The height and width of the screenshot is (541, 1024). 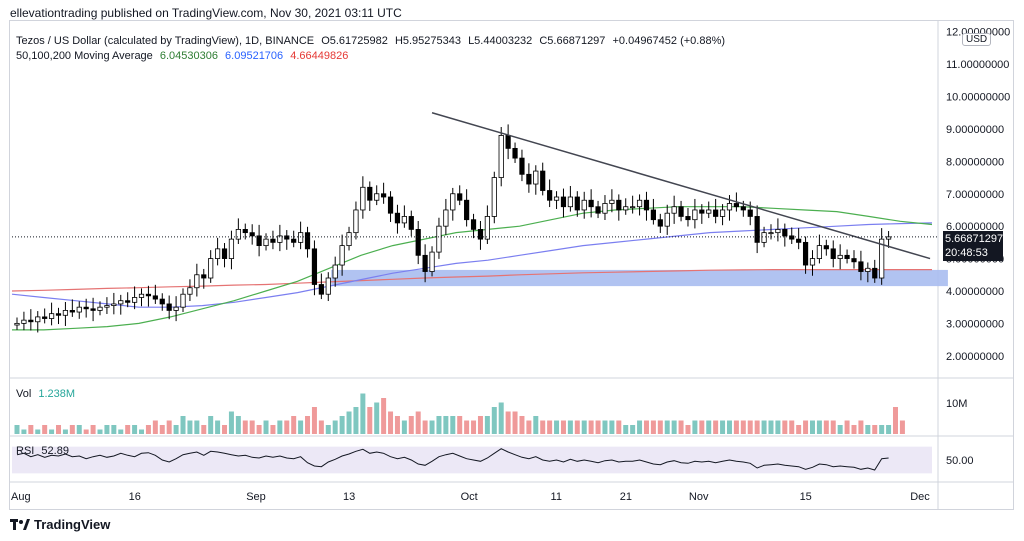 What do you see at coordinates (20, 524) in the screenshot?
I see `tradingview-icon` at bounding box center [20, 524].